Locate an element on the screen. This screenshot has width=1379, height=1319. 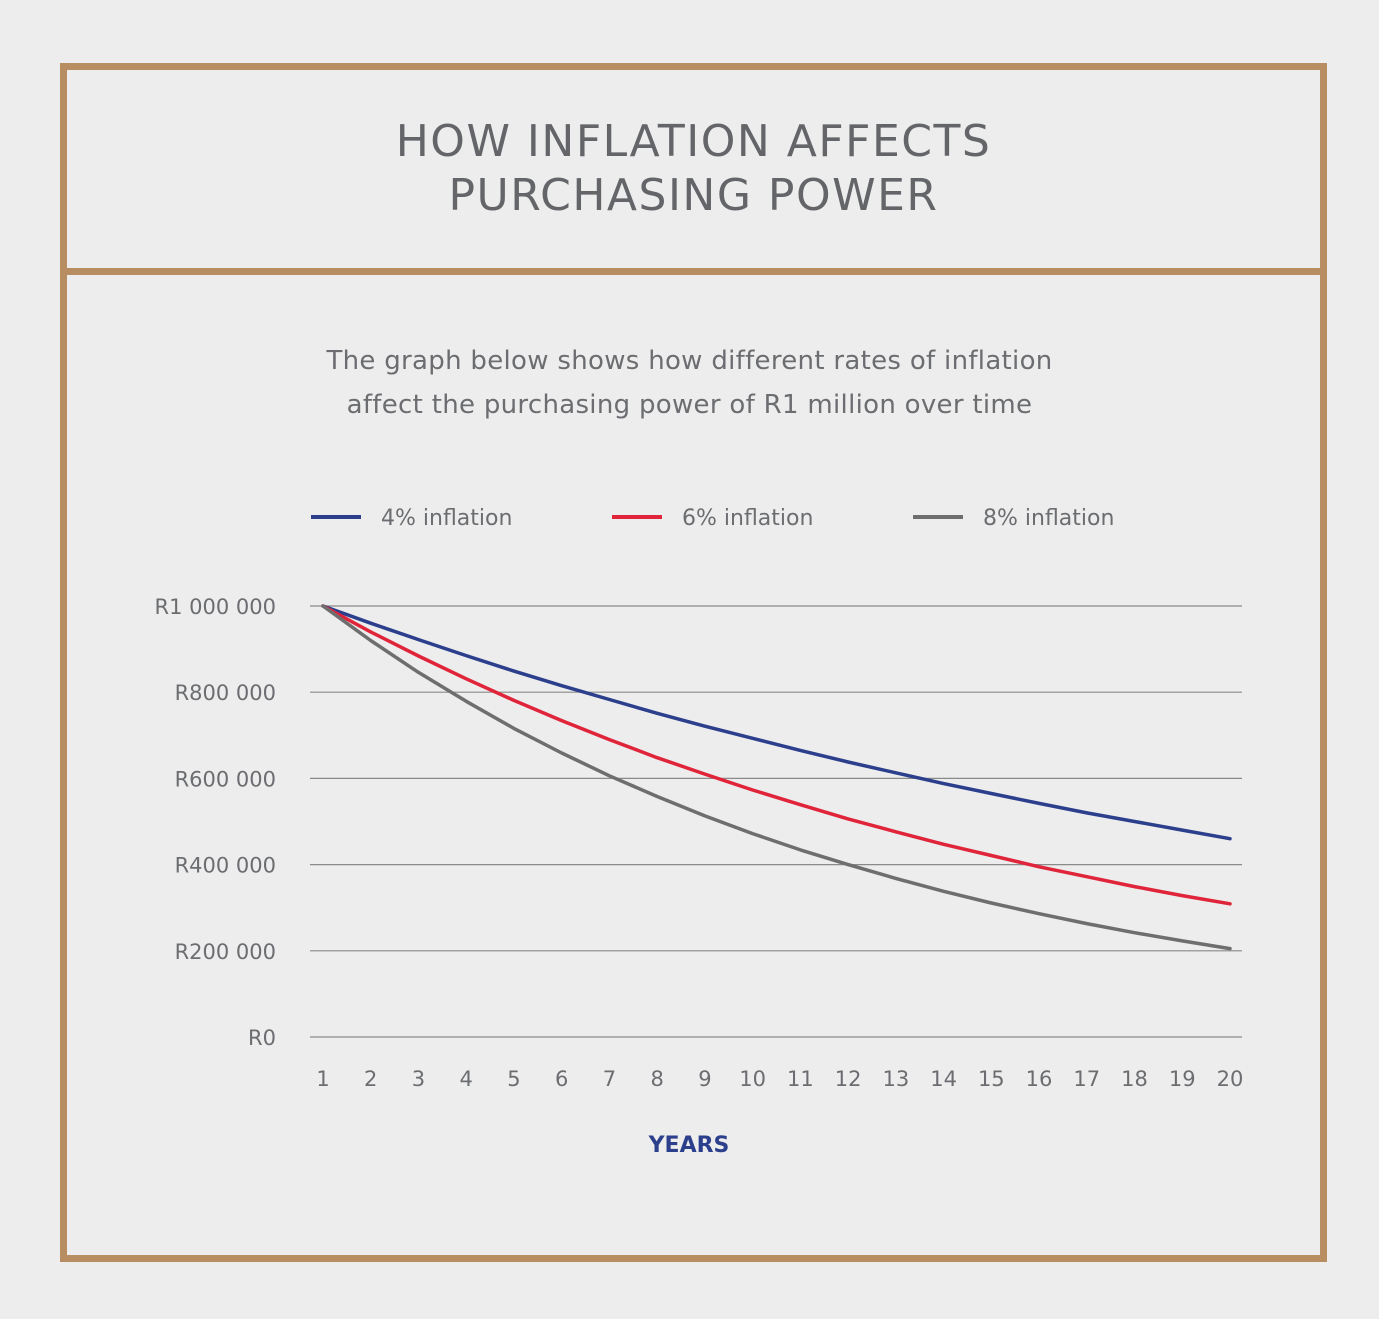
x-tick-label: 9 is located at coordinates (704, 1079).